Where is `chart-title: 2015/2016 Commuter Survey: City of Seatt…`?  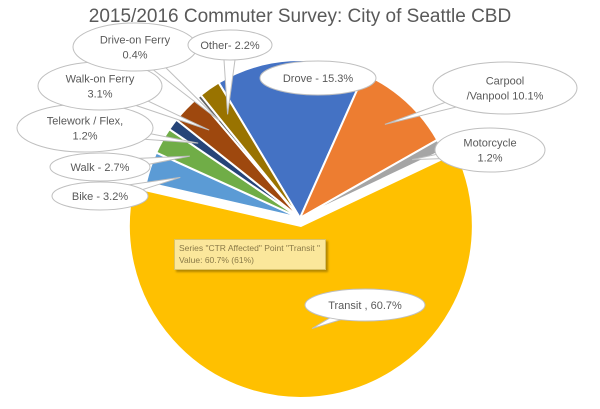
chart-title: 2015/2016 Commuter Survey: City of Seatt… is located at coordinates (300, 16).